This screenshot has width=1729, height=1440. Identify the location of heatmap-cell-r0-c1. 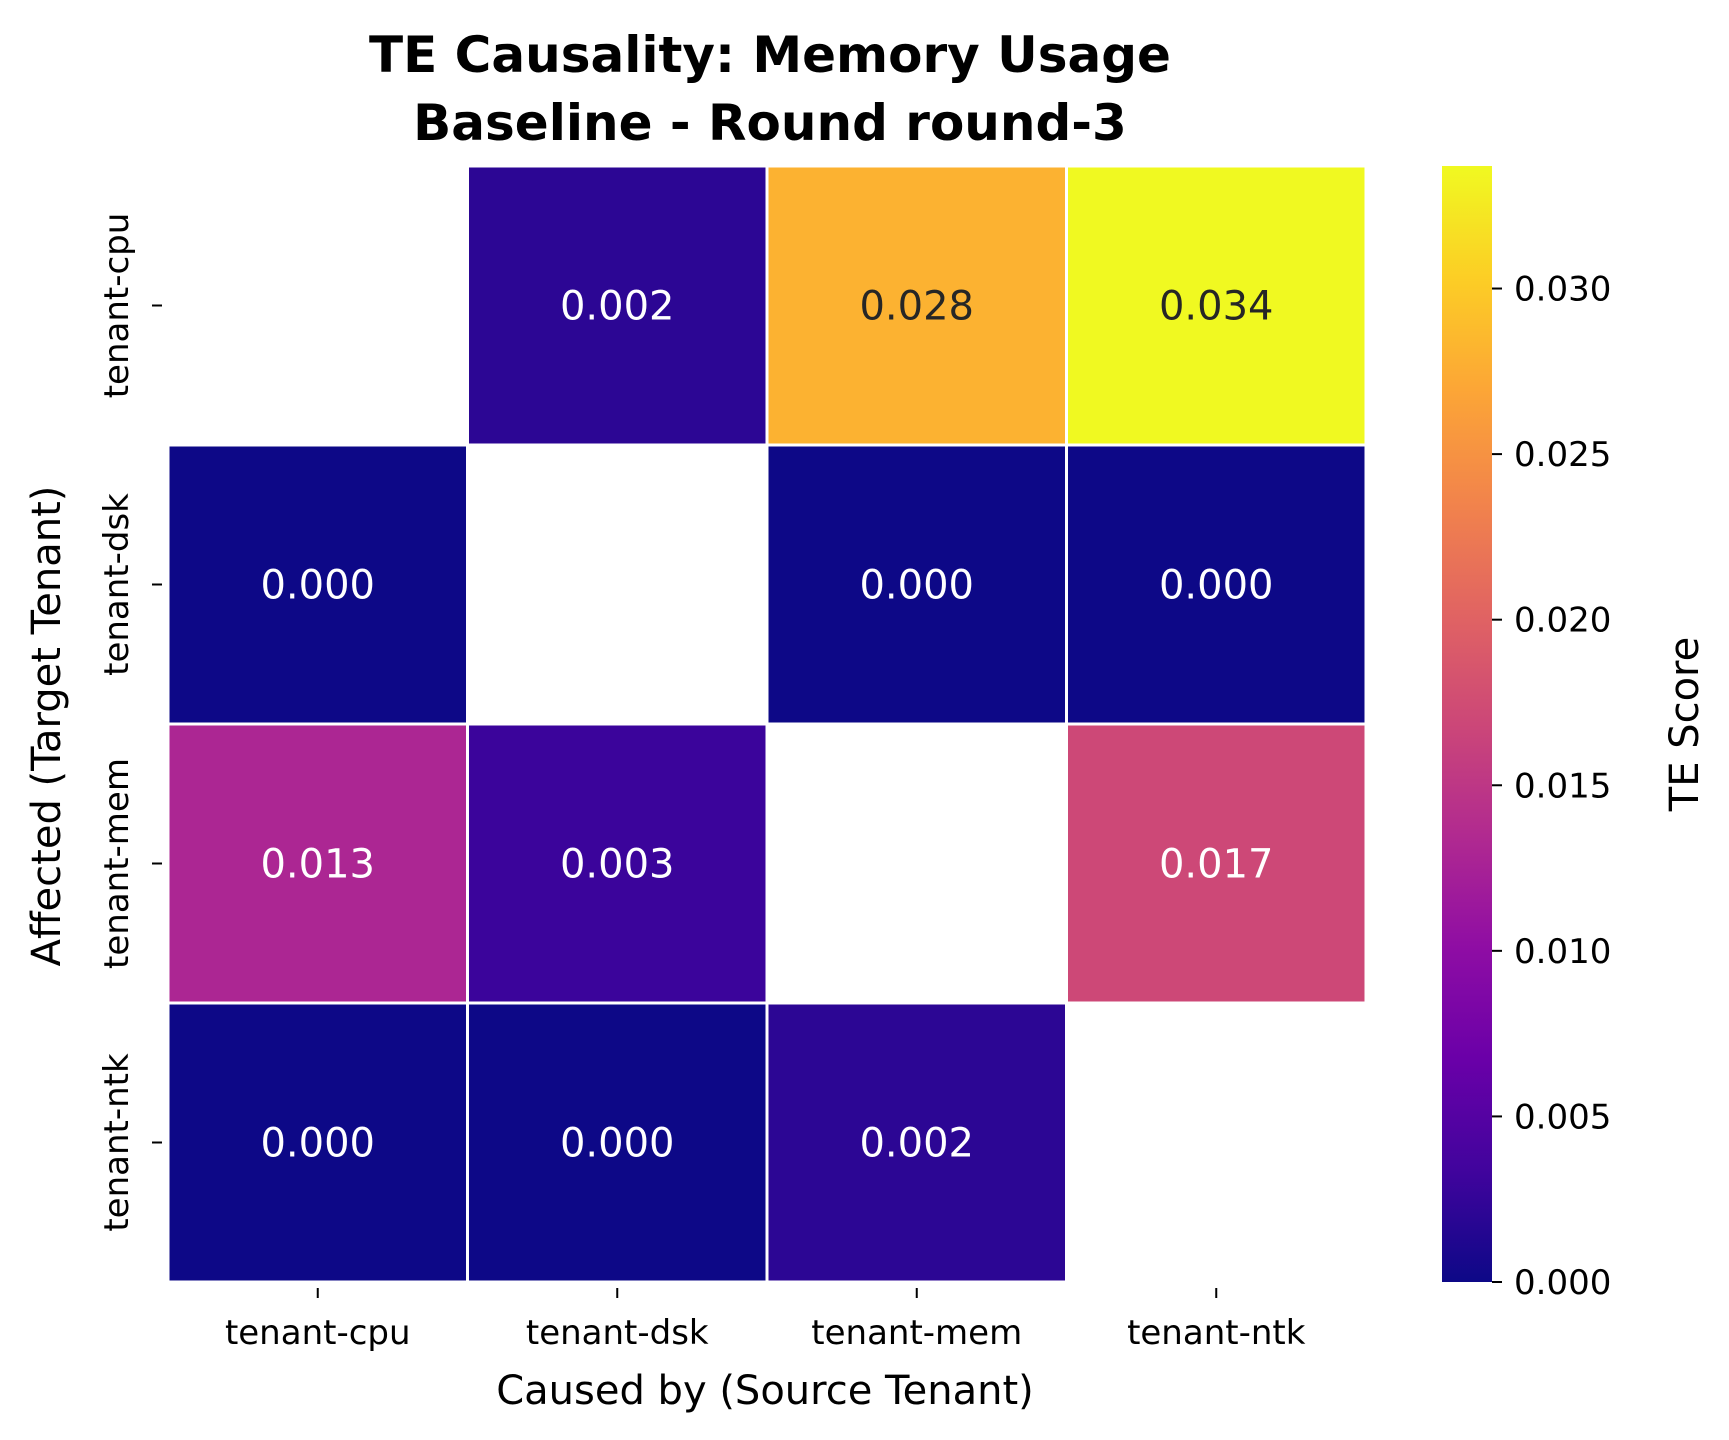
(617, 305).